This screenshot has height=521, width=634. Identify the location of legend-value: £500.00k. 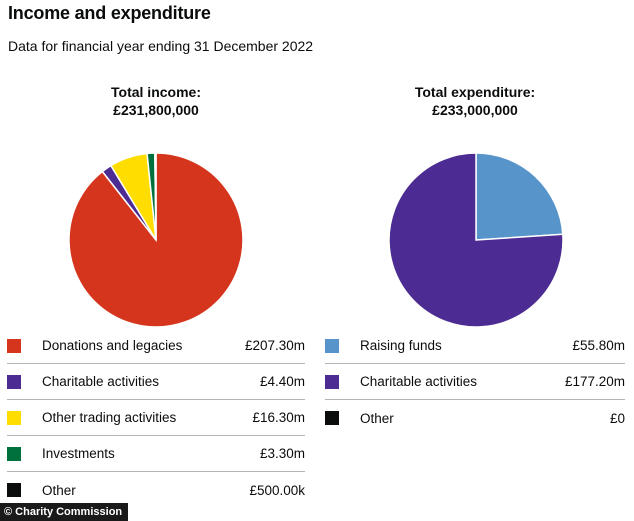
(277, 490).